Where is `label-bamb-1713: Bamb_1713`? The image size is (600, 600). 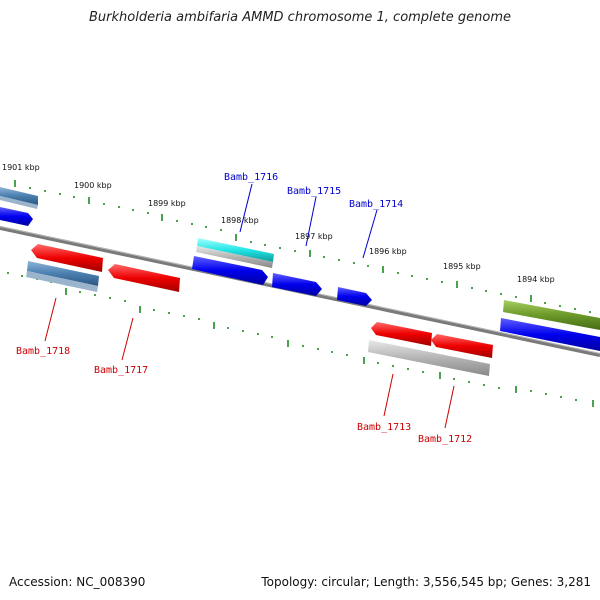 label-bamb-1713: Bamb_1713 is located at coordinates (384, 427).